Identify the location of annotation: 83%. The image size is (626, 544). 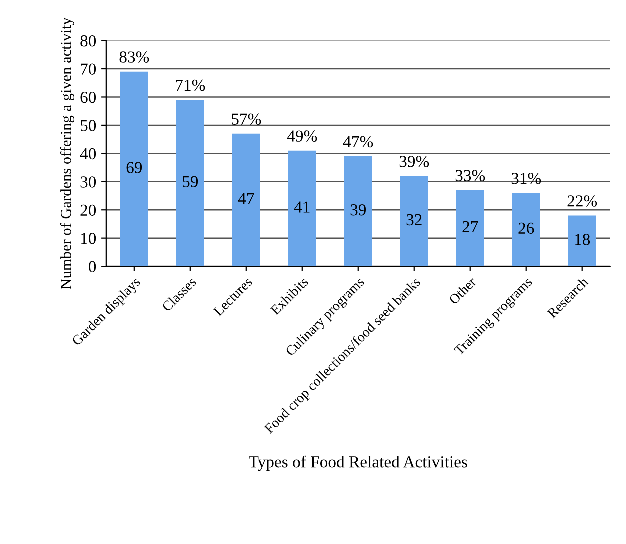
(135, 57).